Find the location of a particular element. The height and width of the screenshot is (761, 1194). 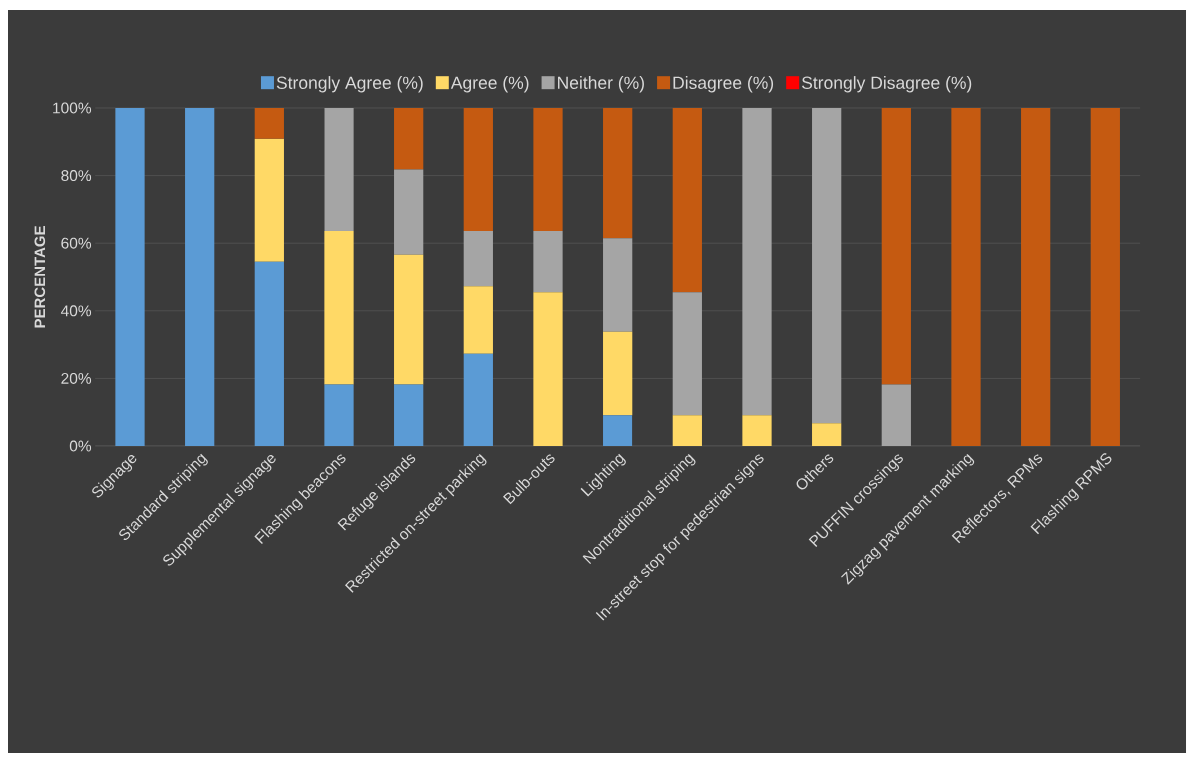

y-tick-label: 80% is located at coordinates (76, 176).